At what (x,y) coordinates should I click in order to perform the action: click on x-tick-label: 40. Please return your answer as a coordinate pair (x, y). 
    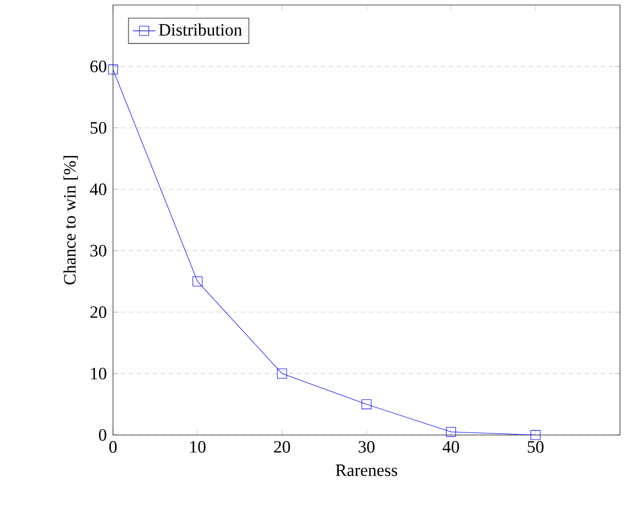
    Looking at the image, I should click on (451, 447).